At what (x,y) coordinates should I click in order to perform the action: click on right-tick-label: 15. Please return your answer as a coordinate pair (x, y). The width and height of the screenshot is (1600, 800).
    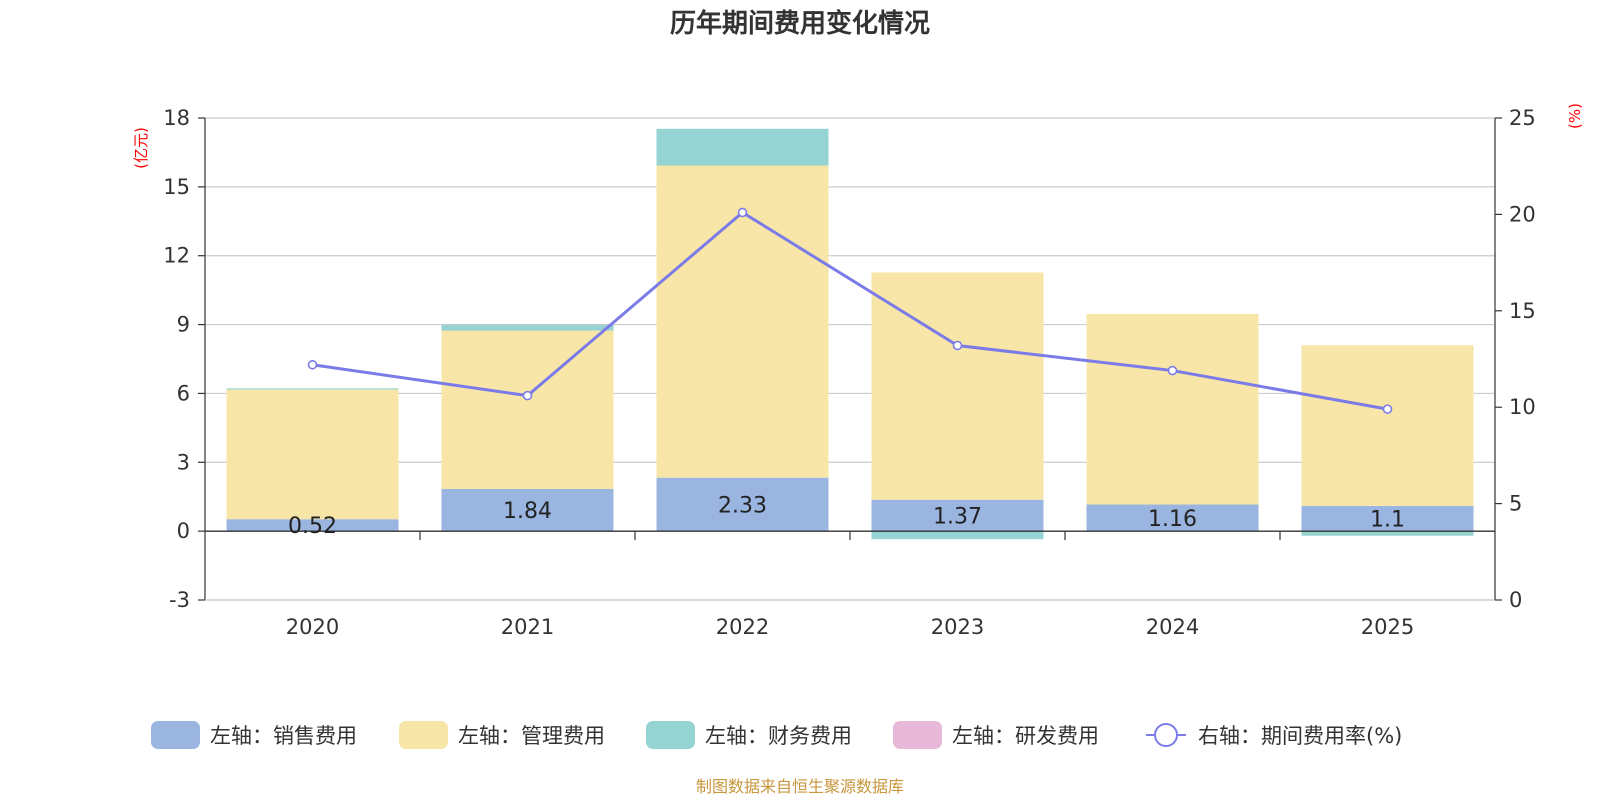
    Looking at the image, I should click on (1522, 311).